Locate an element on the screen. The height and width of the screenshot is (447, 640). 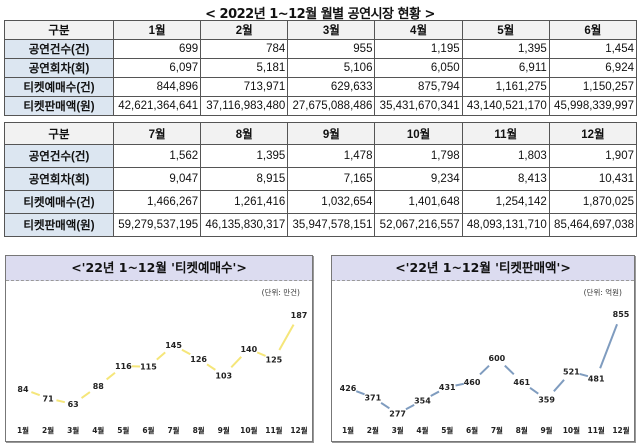
data-label: 855 is located at coordinates (621, 314).